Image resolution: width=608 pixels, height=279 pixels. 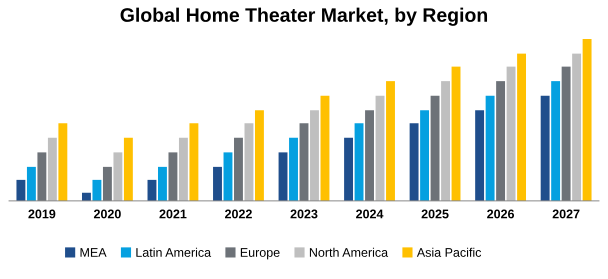 I want to click on legend-label: North America, so click(x=349, y=252).